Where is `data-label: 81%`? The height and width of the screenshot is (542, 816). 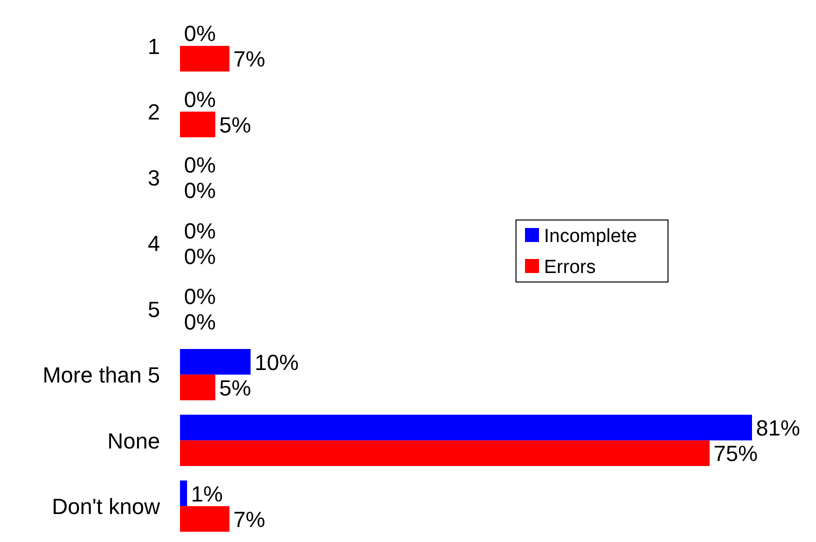 data-label: 81% is located at coordinates (778, 428).